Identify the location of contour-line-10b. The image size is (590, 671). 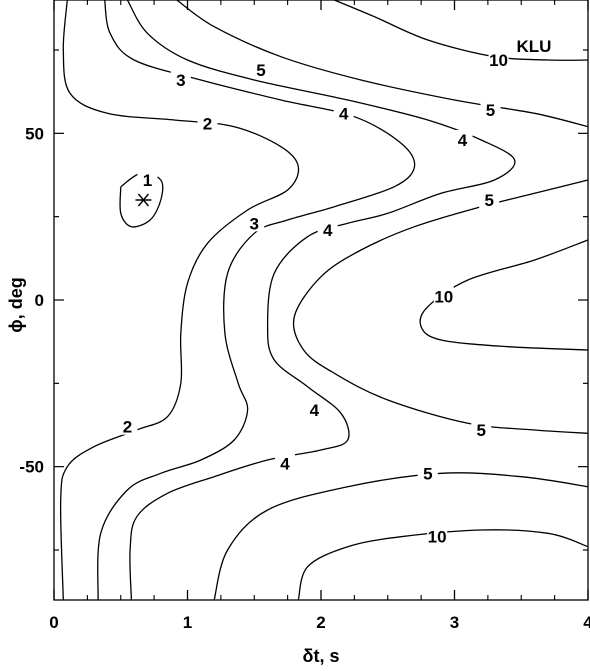
(504, 295).